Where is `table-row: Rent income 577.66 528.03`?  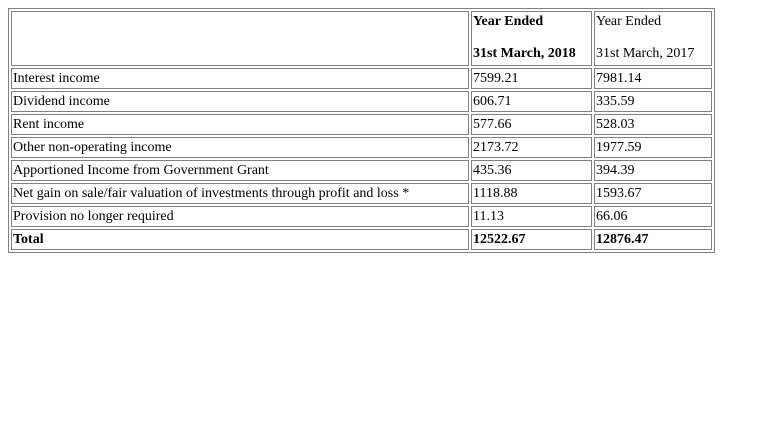
table-row: Rent income 577.66 528.03 is located at coordinates (361, 124).